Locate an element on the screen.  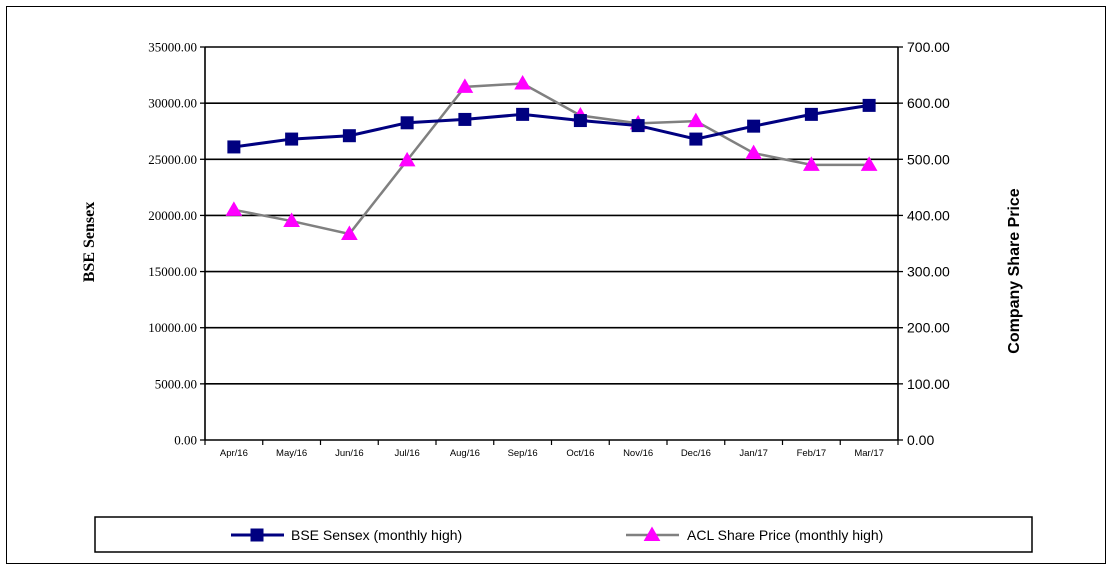
left-tick-label: 10000.00 is located at coordinates (172, 327).